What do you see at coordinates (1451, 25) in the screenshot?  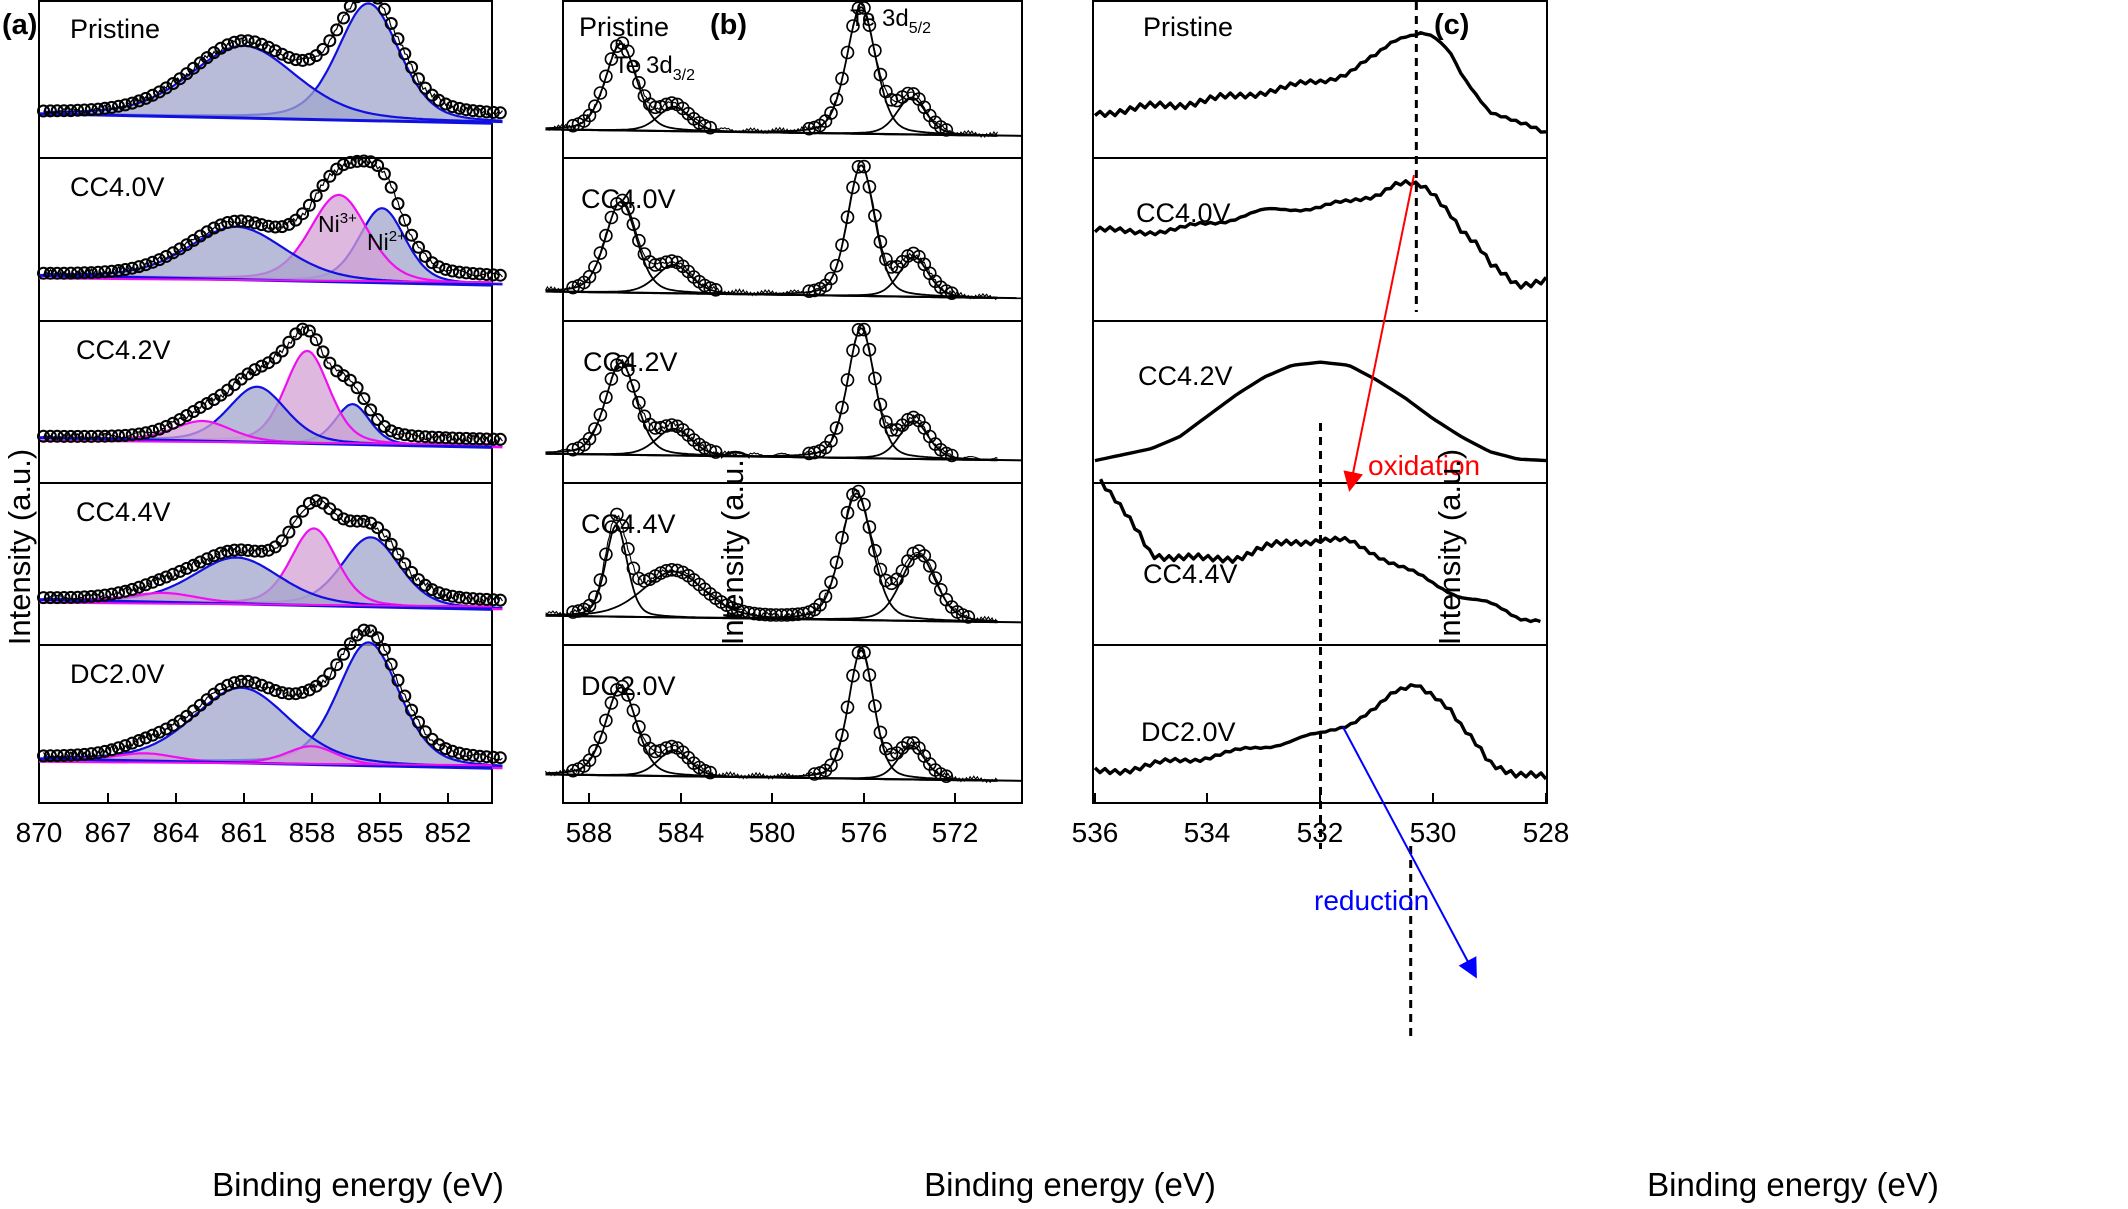 I see `panel-c-label: (c)` at bounding box center [1451, 25].